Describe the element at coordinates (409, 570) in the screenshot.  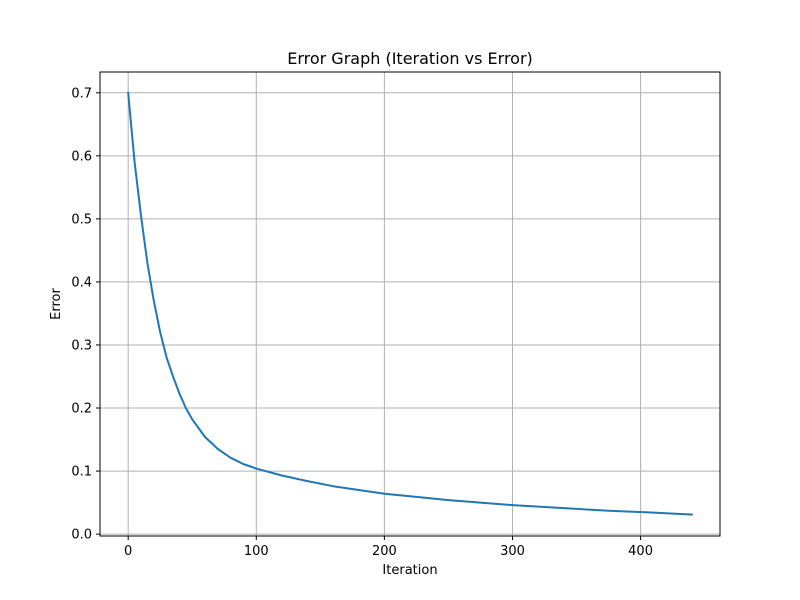
I see `x-axis-label: Iteration` at that location.